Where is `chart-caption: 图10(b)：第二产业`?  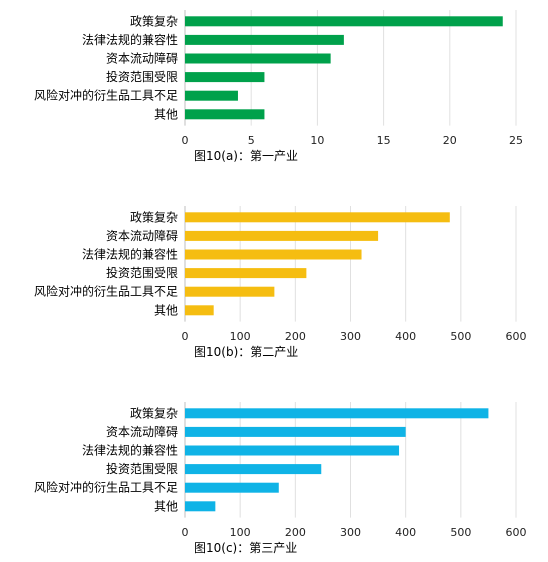
chart-caption: 图10(b)：第二产业 is located at coordinates (246, 352).